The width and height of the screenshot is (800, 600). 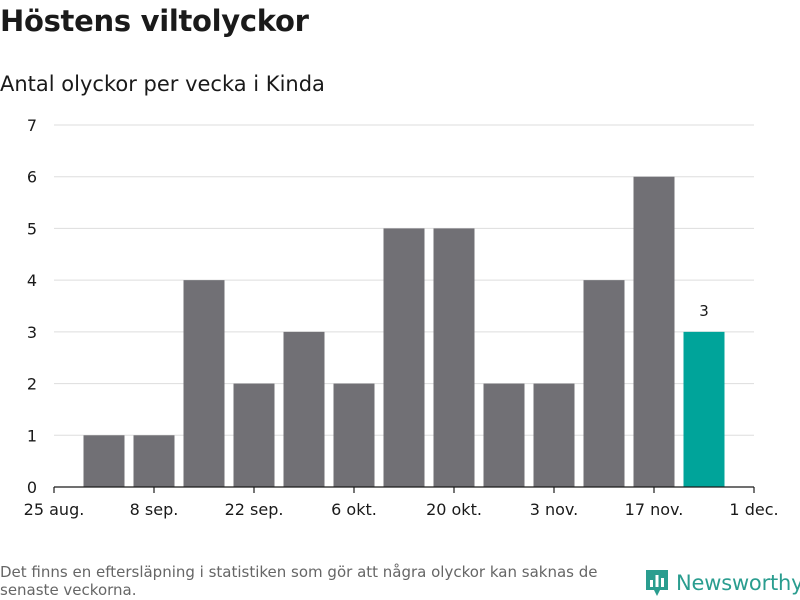 I want to click on bar-chart-logo-icon, so click(x=657, y=583).